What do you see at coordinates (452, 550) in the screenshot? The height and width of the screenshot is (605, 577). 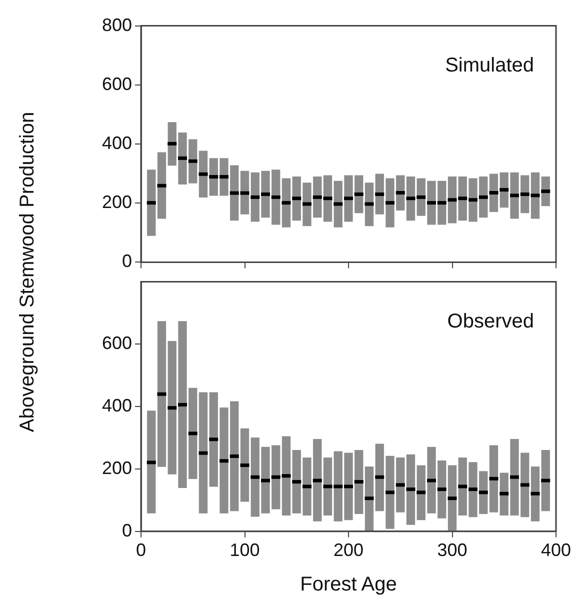 I see `x-tick-label: 300` at bounding box center [452, 550].